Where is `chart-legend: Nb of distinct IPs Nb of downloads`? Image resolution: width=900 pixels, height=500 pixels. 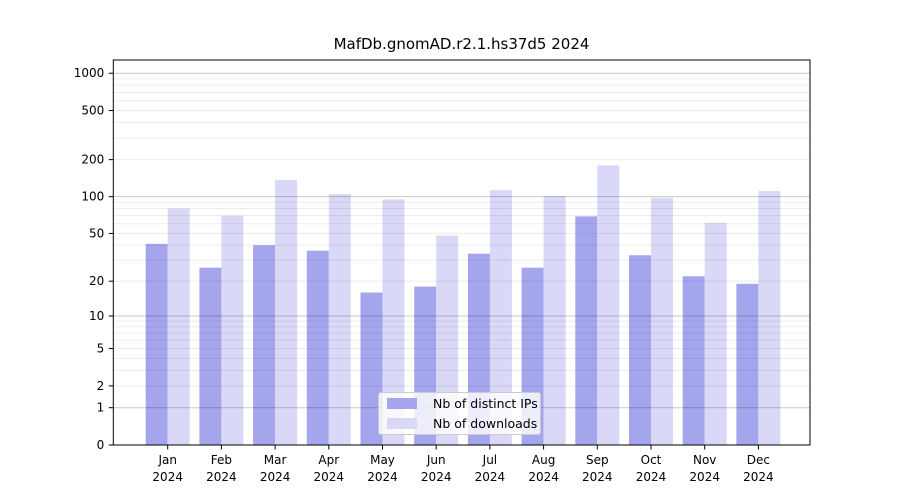 chart-legend: Nb of distinct IPs Nb of downloads is located at coordinates (459, 413).